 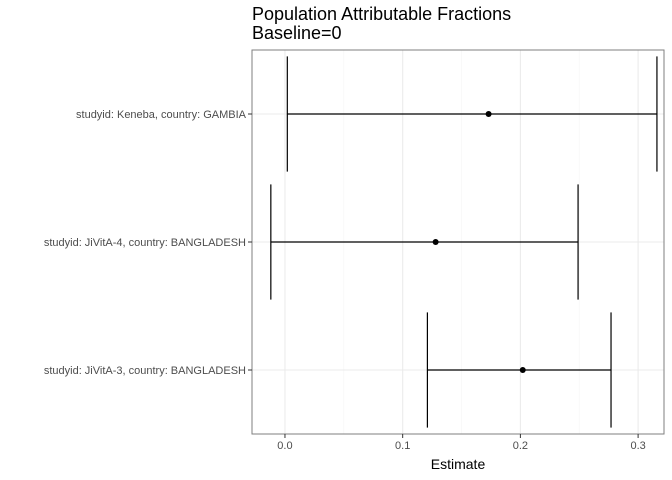 I want to click on x-tick-label: 0.1, so click(x=402, y=446).